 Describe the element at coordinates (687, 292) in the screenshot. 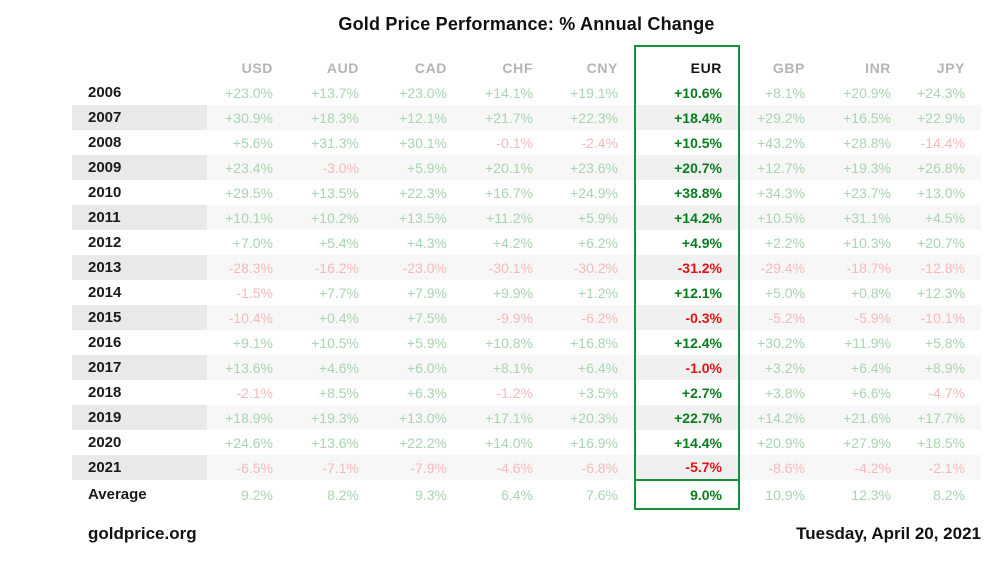

I see `value-cell-eur-2014: +12.1%` at that location.